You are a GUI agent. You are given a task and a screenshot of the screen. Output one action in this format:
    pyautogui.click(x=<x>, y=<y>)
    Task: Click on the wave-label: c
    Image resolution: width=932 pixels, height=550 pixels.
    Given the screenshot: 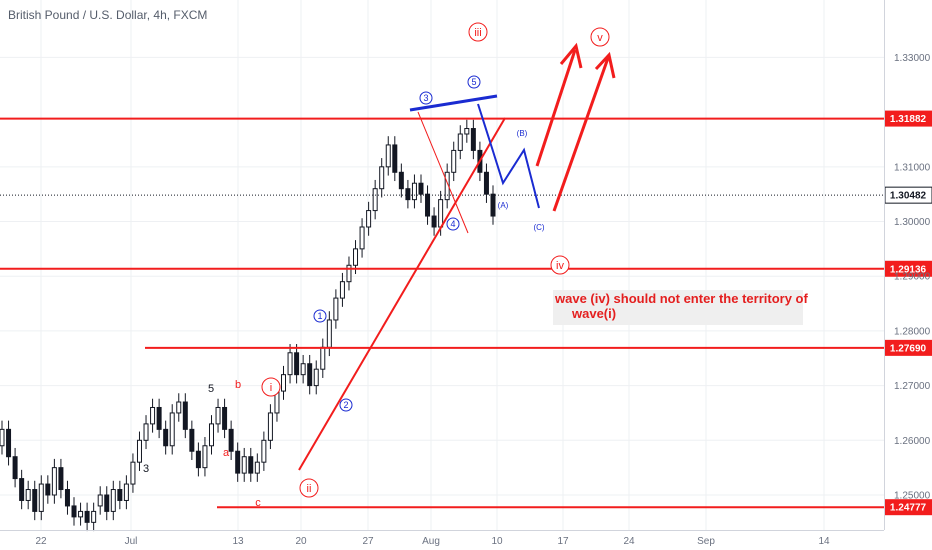 What is the action you would take?
    pyautogui.click(x=258, y=503)
    